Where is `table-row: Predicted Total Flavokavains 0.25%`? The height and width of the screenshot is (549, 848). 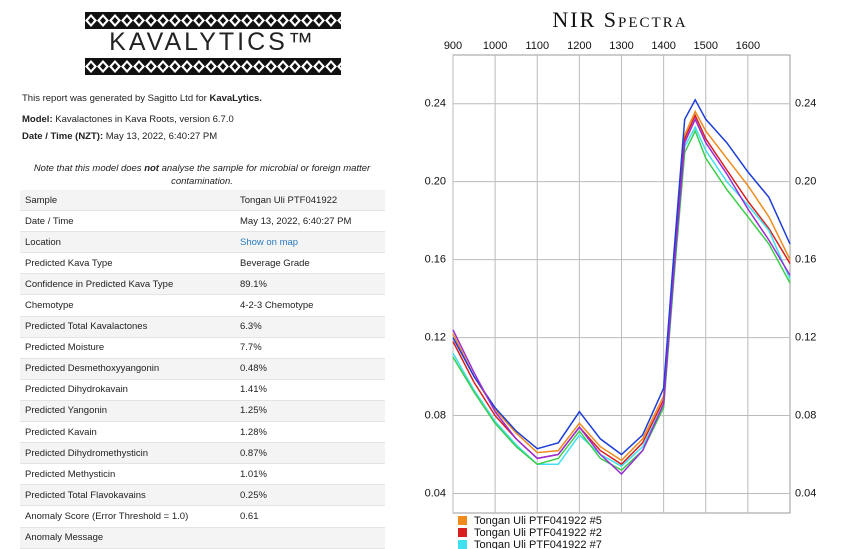
table-row: Predicted Total Flavokavains 0.25% is located at coordinates (202, 495).